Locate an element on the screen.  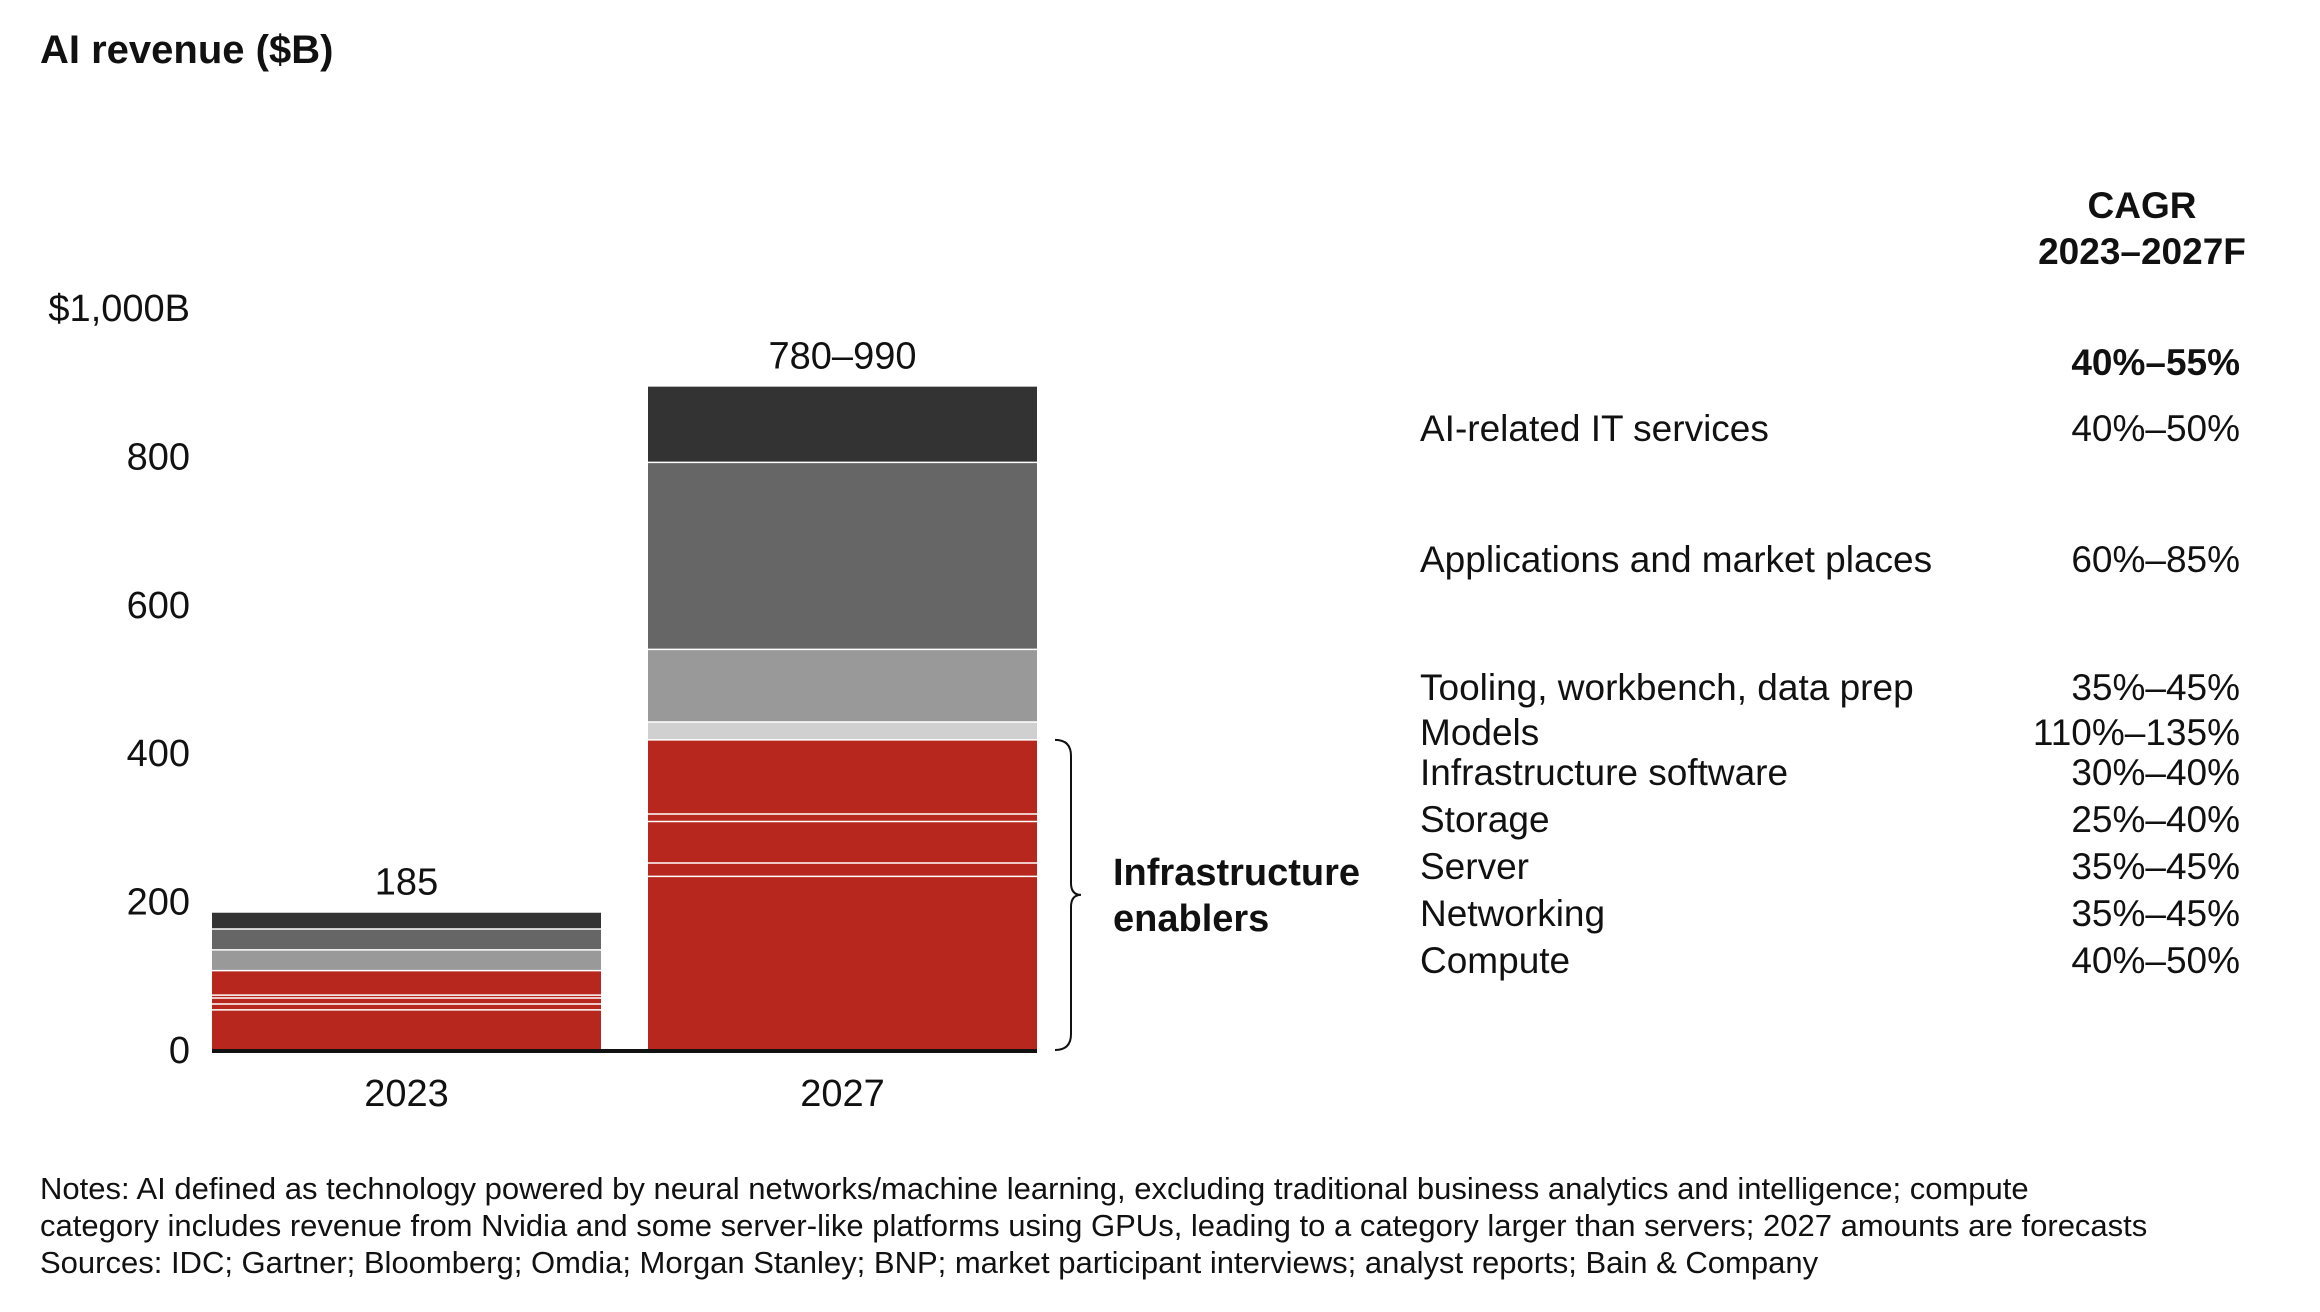
y-tick-label: 800 is located at coordinates (158, 457).